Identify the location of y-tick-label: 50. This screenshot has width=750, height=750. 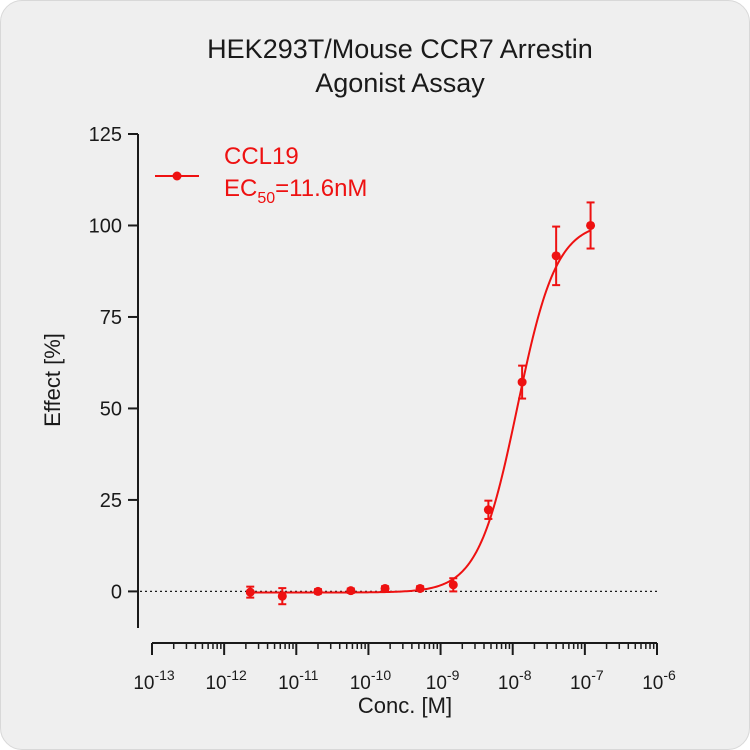
(111, 409).